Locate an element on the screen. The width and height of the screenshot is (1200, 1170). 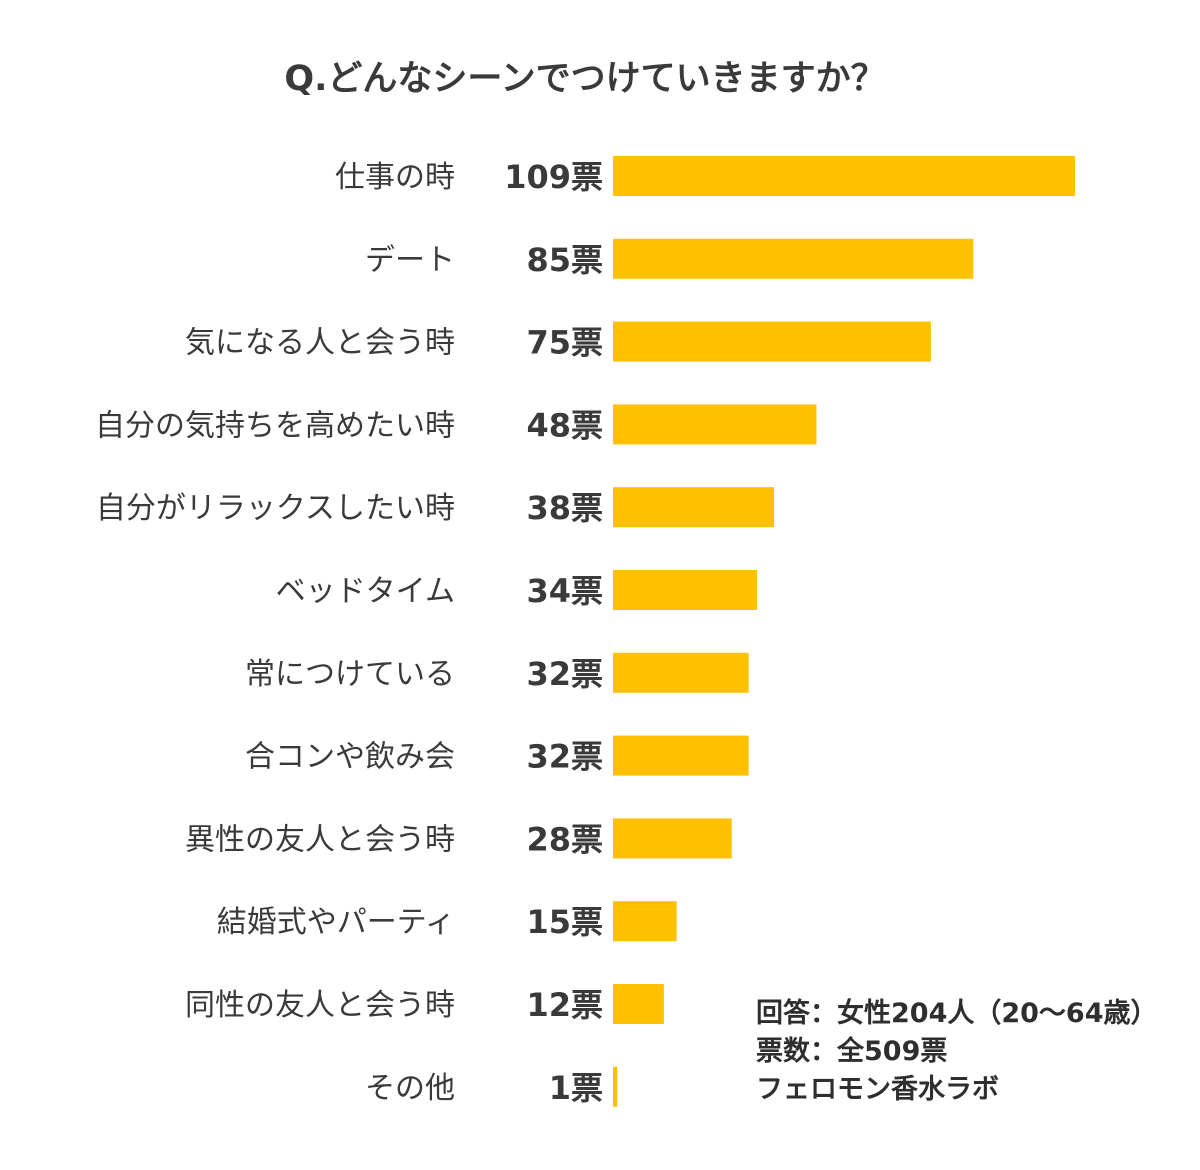
category-label: 同性の友人と会う時 is located at coordinates (320, 1005).